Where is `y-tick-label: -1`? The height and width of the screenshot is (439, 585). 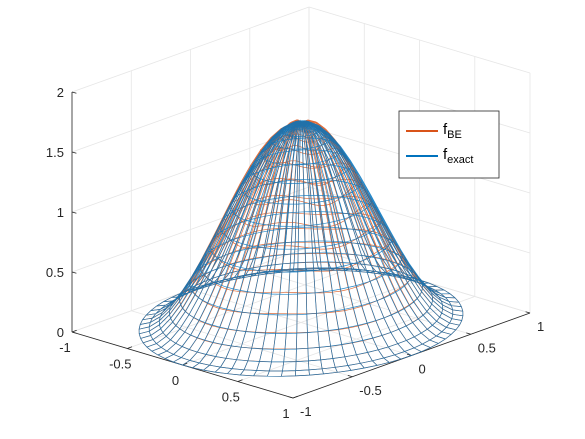
y-tick-label: -1 is located at coordinates (306, 411).